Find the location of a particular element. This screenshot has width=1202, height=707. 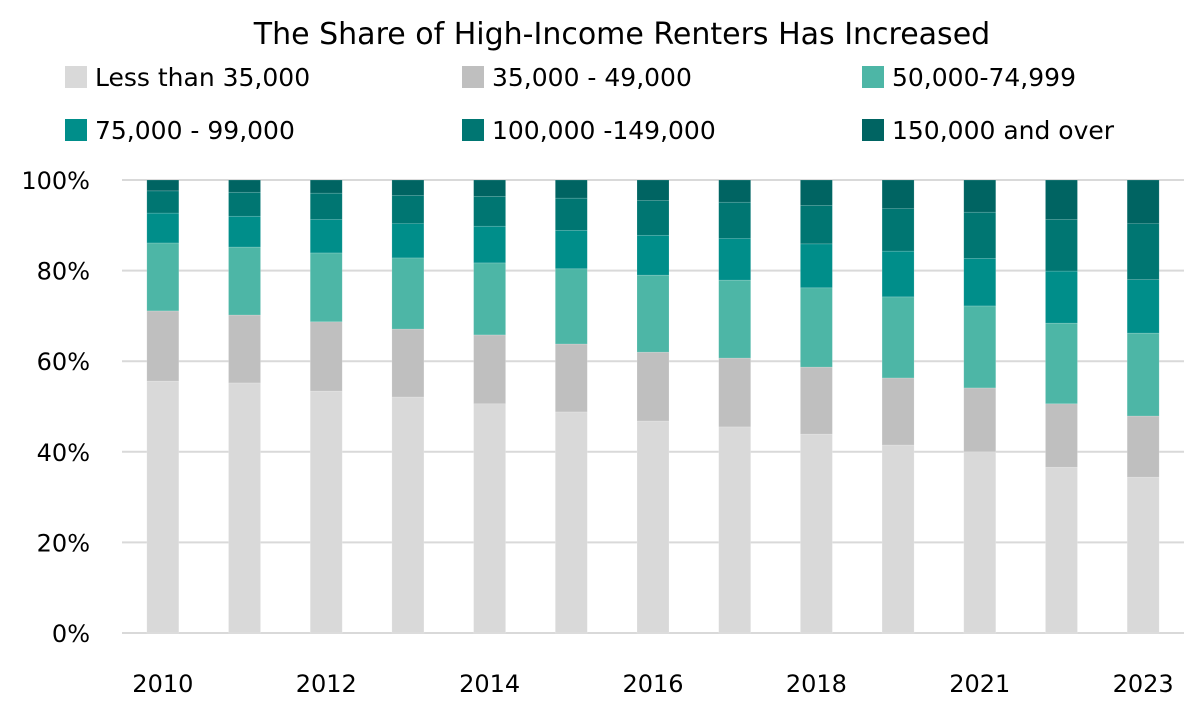

x-tick-label: 2016 is located at coordinates (652, 684).